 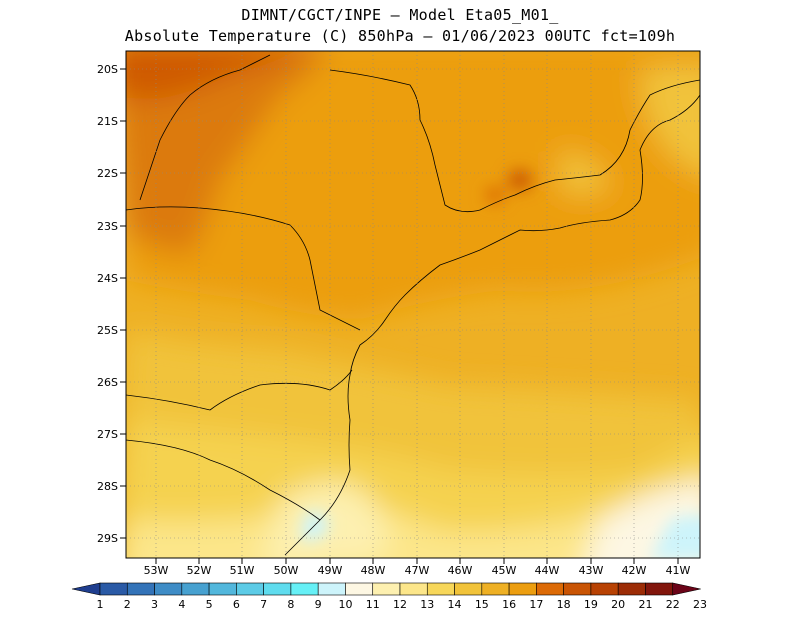 What do you see at coordinates (286, 570) in the screenshot?
I see `lon-label-50W: 50W` at bounding box center [286, 570].